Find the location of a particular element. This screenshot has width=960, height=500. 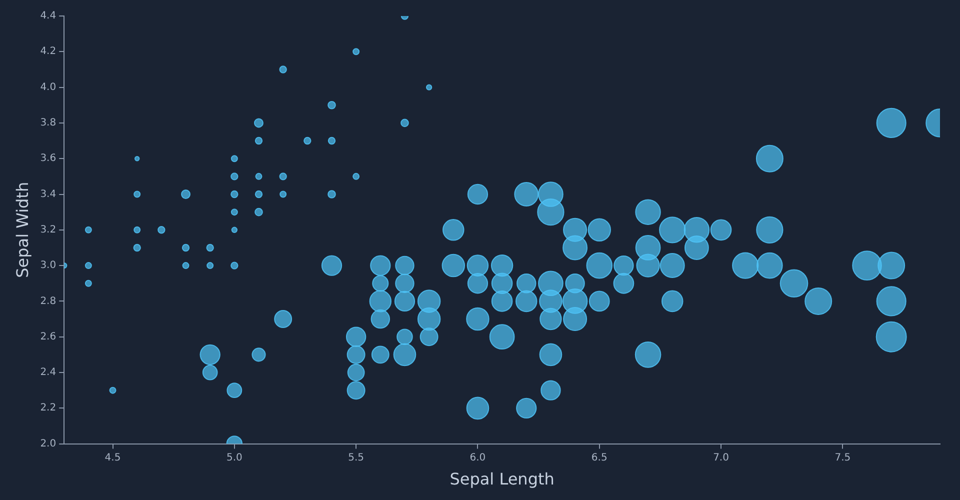

x-tick-label: 7.0 is located at coordinates (721, 458).